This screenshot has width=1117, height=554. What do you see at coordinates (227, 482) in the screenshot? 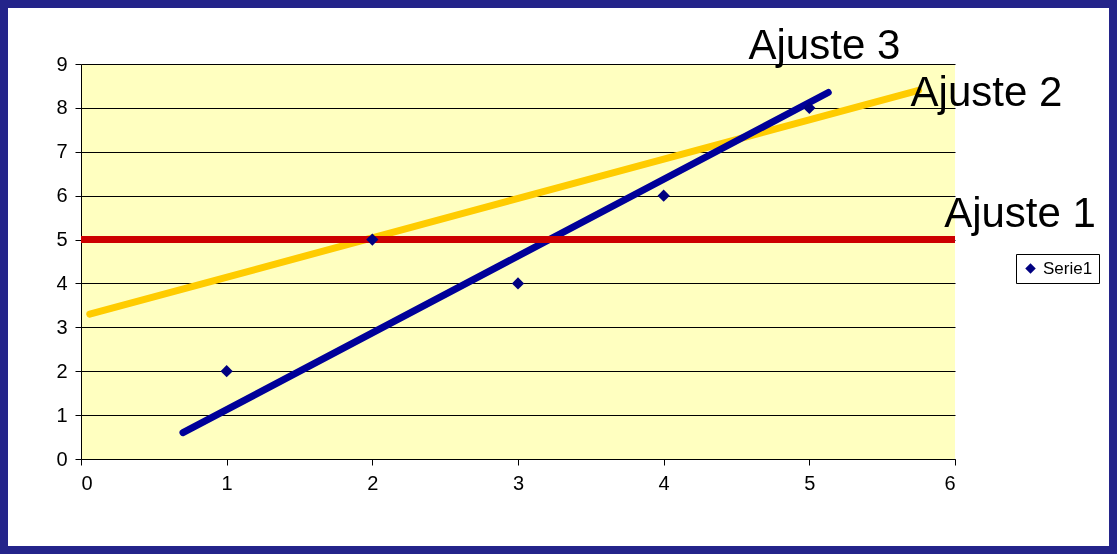
I see `x-tick-label: 1` at bounding box center [227, 482].